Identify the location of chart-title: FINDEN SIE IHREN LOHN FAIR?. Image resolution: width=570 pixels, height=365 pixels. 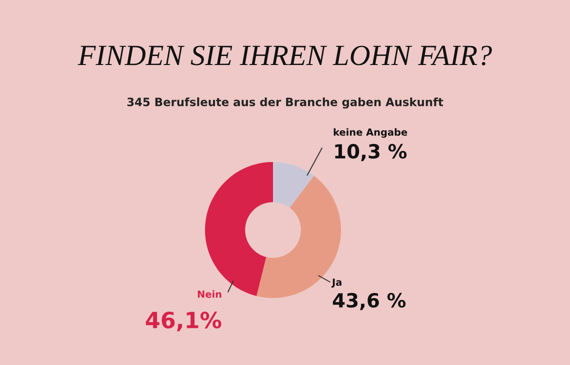
(285, 56).